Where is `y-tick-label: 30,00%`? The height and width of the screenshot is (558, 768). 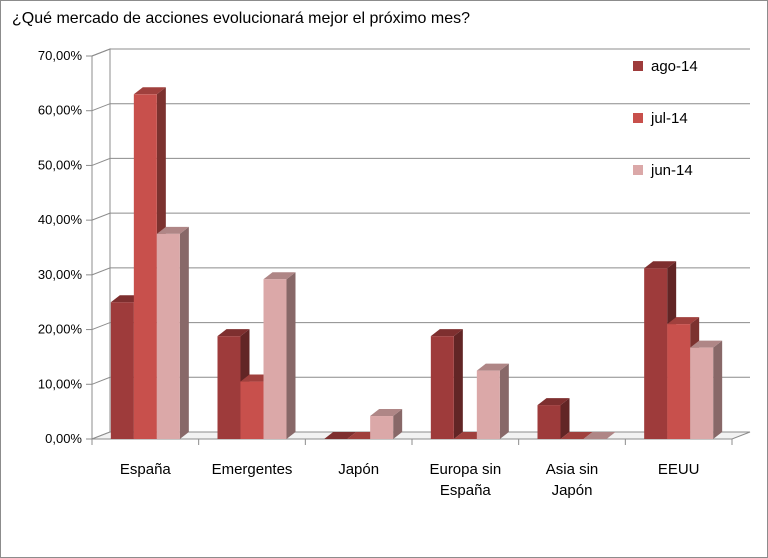 y-tick-label: 30,00% is located at coordinates (60, 274).